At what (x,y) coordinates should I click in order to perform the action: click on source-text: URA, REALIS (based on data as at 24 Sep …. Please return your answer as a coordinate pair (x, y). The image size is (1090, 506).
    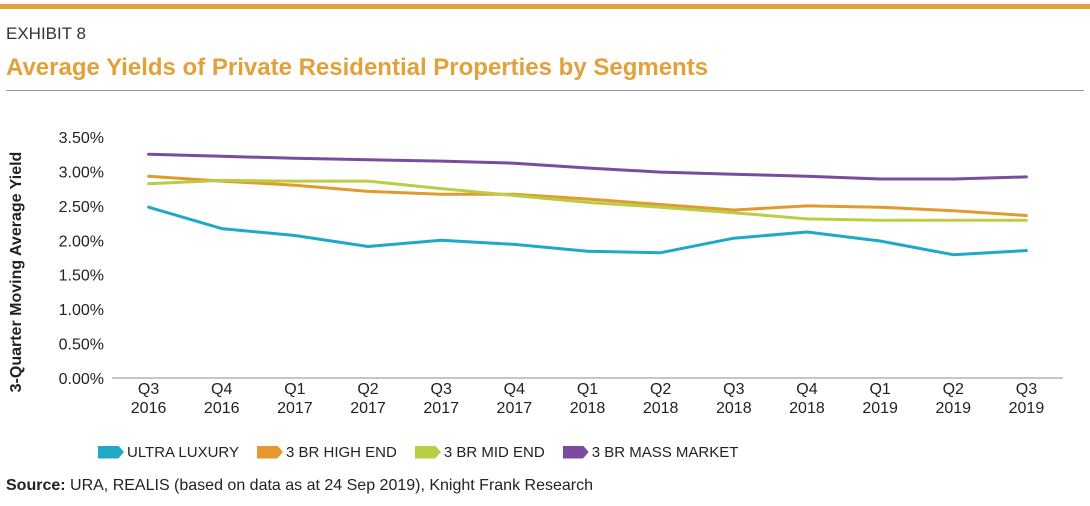
    Looking at the image, I should click on (329, 485).